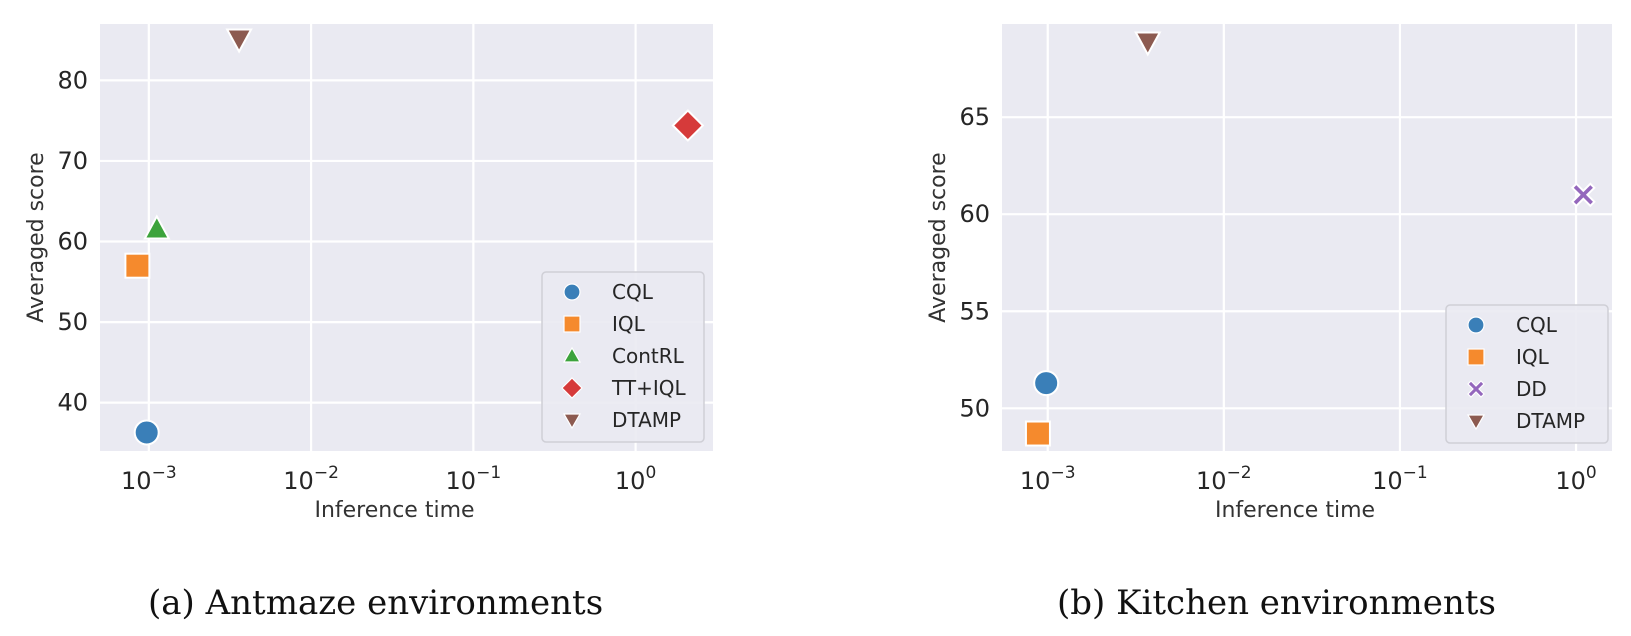  What do you see at coordinates (1583, 195) in the screenshot?
I see `data-point-dd` at bounding box center [1583, 195].